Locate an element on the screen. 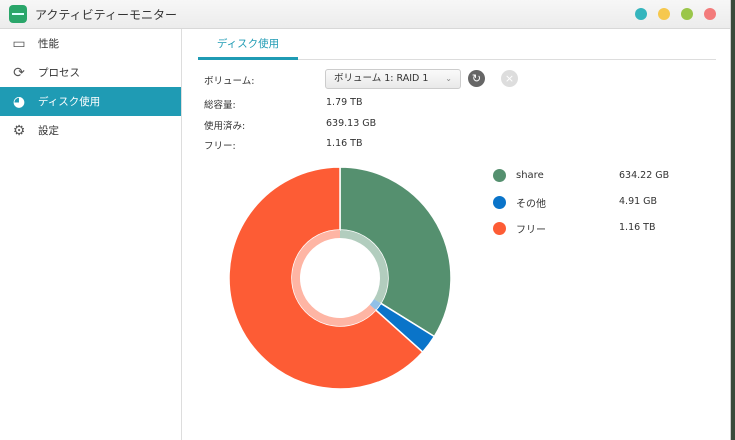  performance-icon: ▭ is located at coordinates (19, 43).